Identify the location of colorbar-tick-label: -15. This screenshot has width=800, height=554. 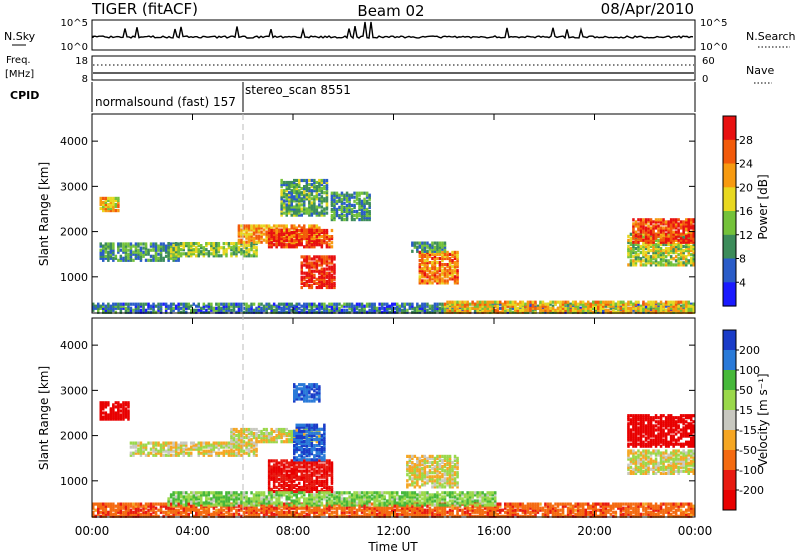
(748, 430).